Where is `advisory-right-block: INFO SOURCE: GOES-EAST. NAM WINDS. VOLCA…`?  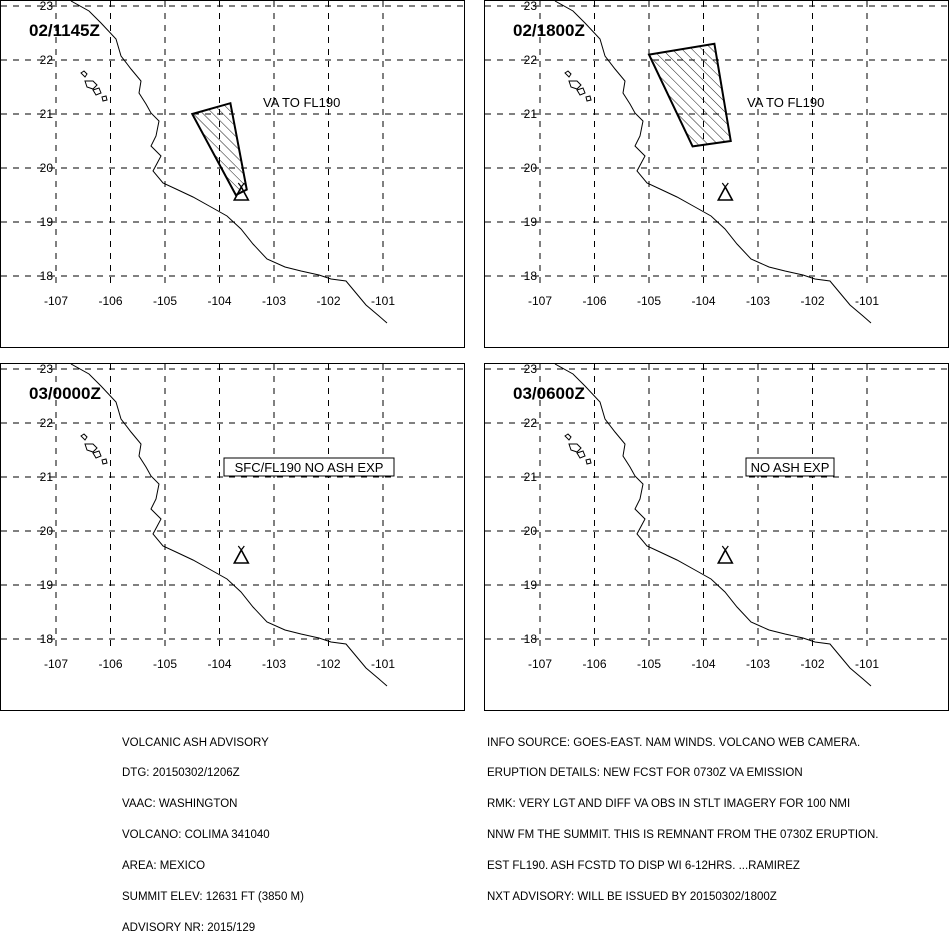
advisory-right-block: INFO SOURCE: GOES-EAST. NAM WINDS. VOLCA… is located at coordinates (682, 815).